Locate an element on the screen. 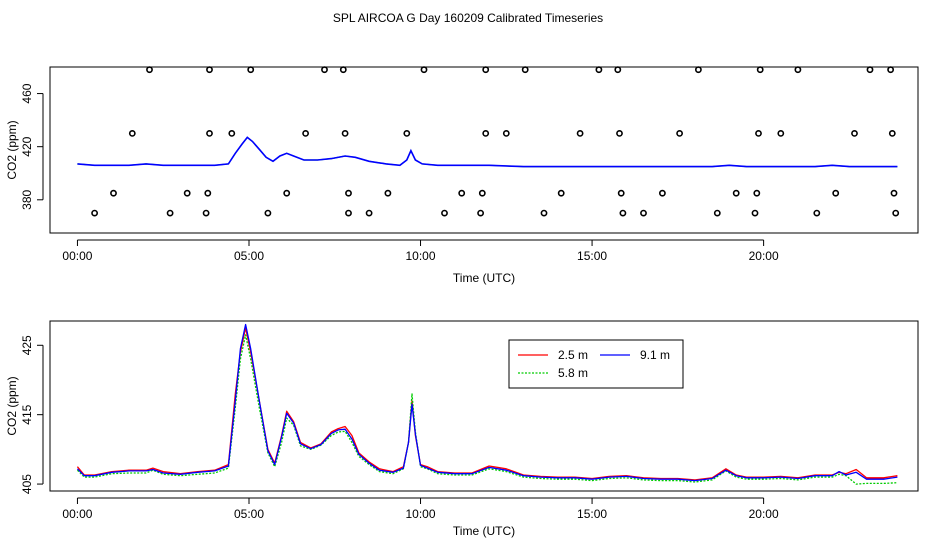  y-axis-label-bottom: CO2 (ppm) is located at coordinates (12, 405).